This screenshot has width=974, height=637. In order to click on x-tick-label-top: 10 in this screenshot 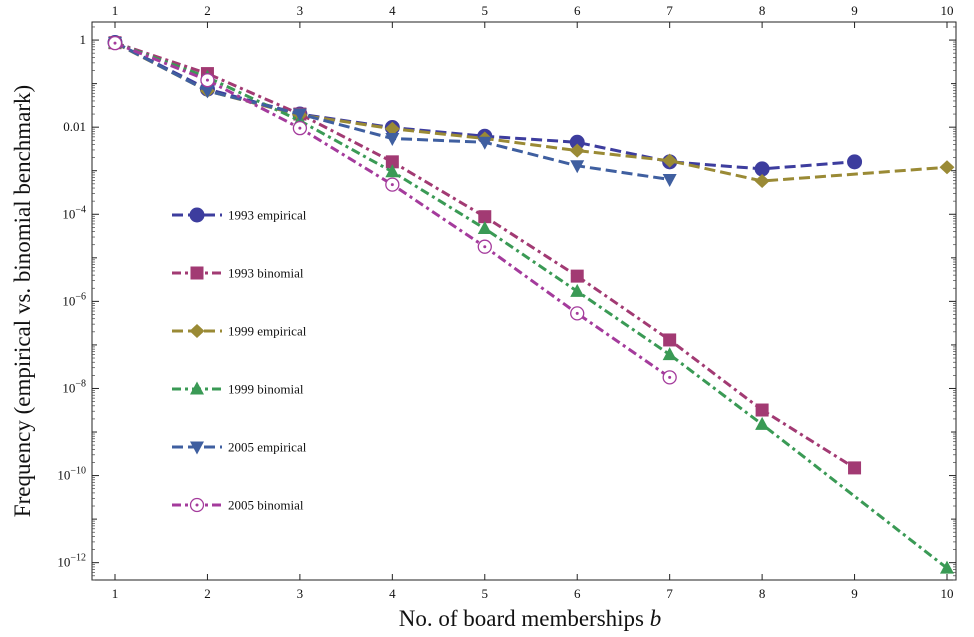, I will do `click(947, 10)`.